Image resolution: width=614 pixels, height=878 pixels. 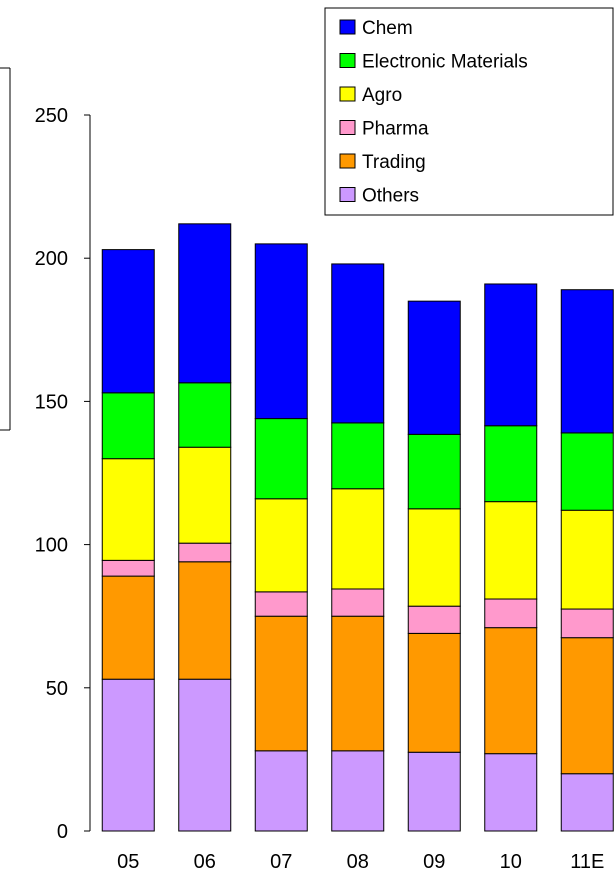 What do you see at coordinates (394, 162) in the screenshot?
I see `legend-label: Trading` at bounding box center [394, 162].